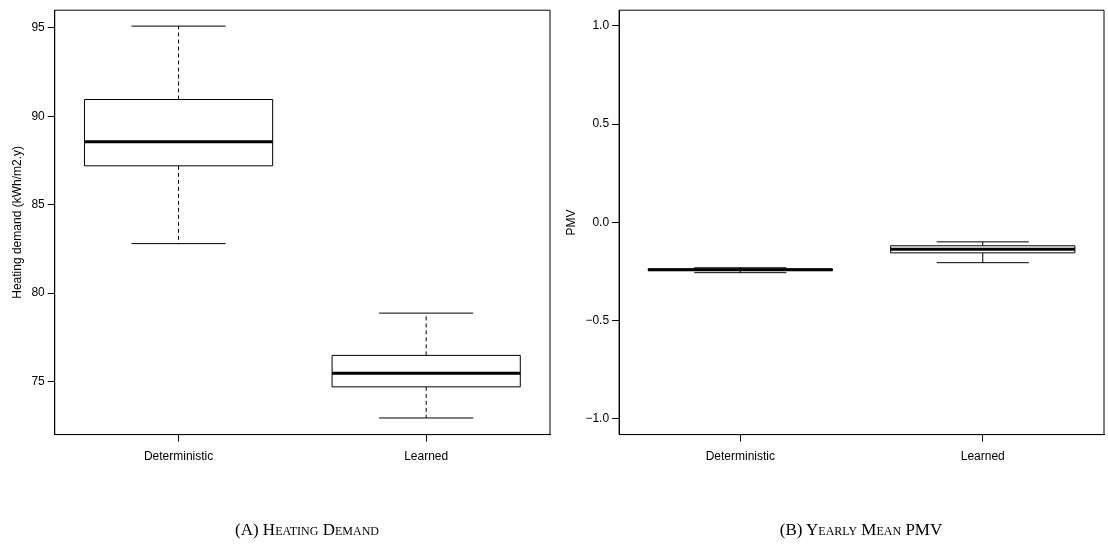  I want to click on y-axis-title: PMV, so click(570, 222).